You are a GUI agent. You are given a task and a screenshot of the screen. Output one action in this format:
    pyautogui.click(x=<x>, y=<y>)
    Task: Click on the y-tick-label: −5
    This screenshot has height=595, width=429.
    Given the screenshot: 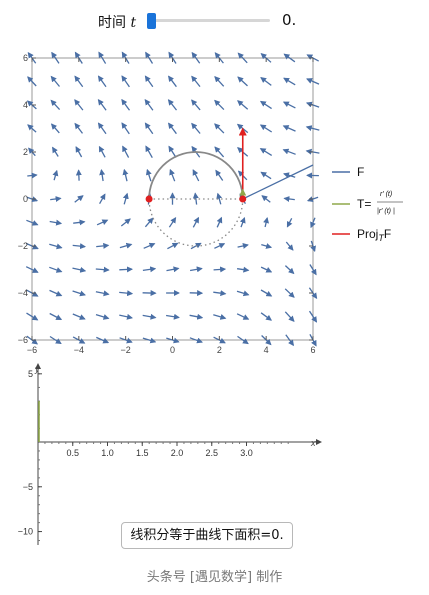 What is the action you would take?
    pyautogui.click(x=28, y=487)
    